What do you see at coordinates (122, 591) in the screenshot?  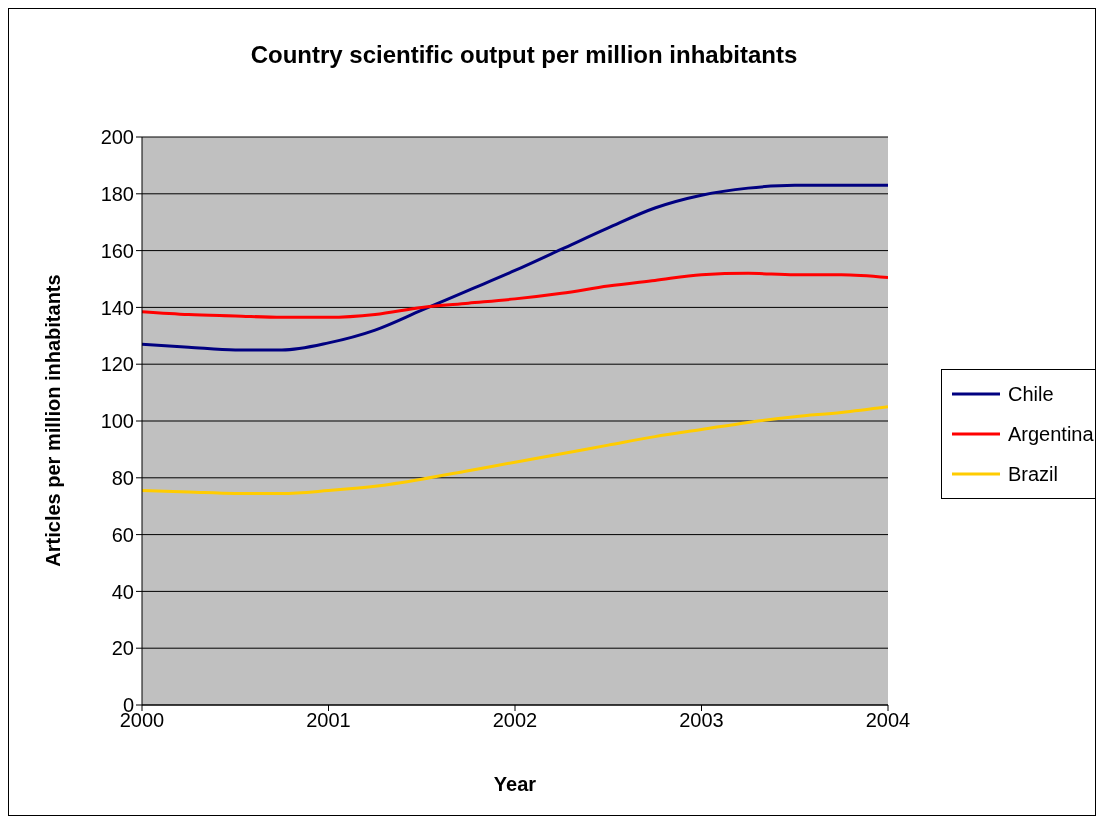 I see `y-tick-label: 40` at bounding box center [122, 591].